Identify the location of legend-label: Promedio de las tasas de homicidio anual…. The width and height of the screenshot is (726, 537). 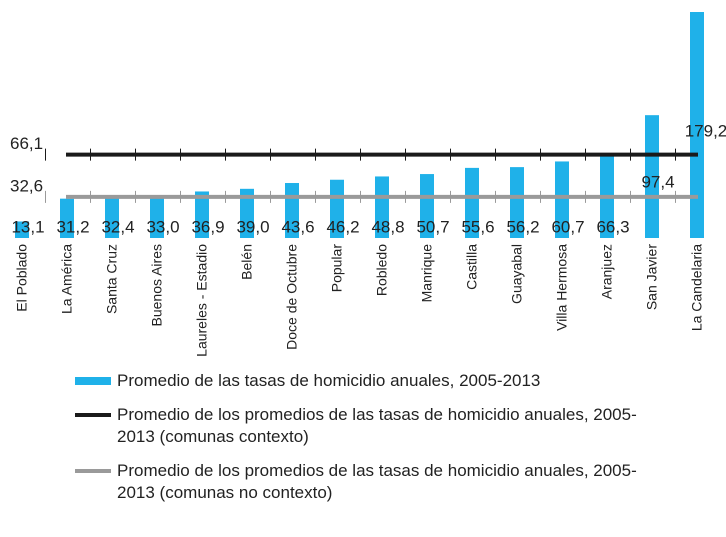
(329, 380).